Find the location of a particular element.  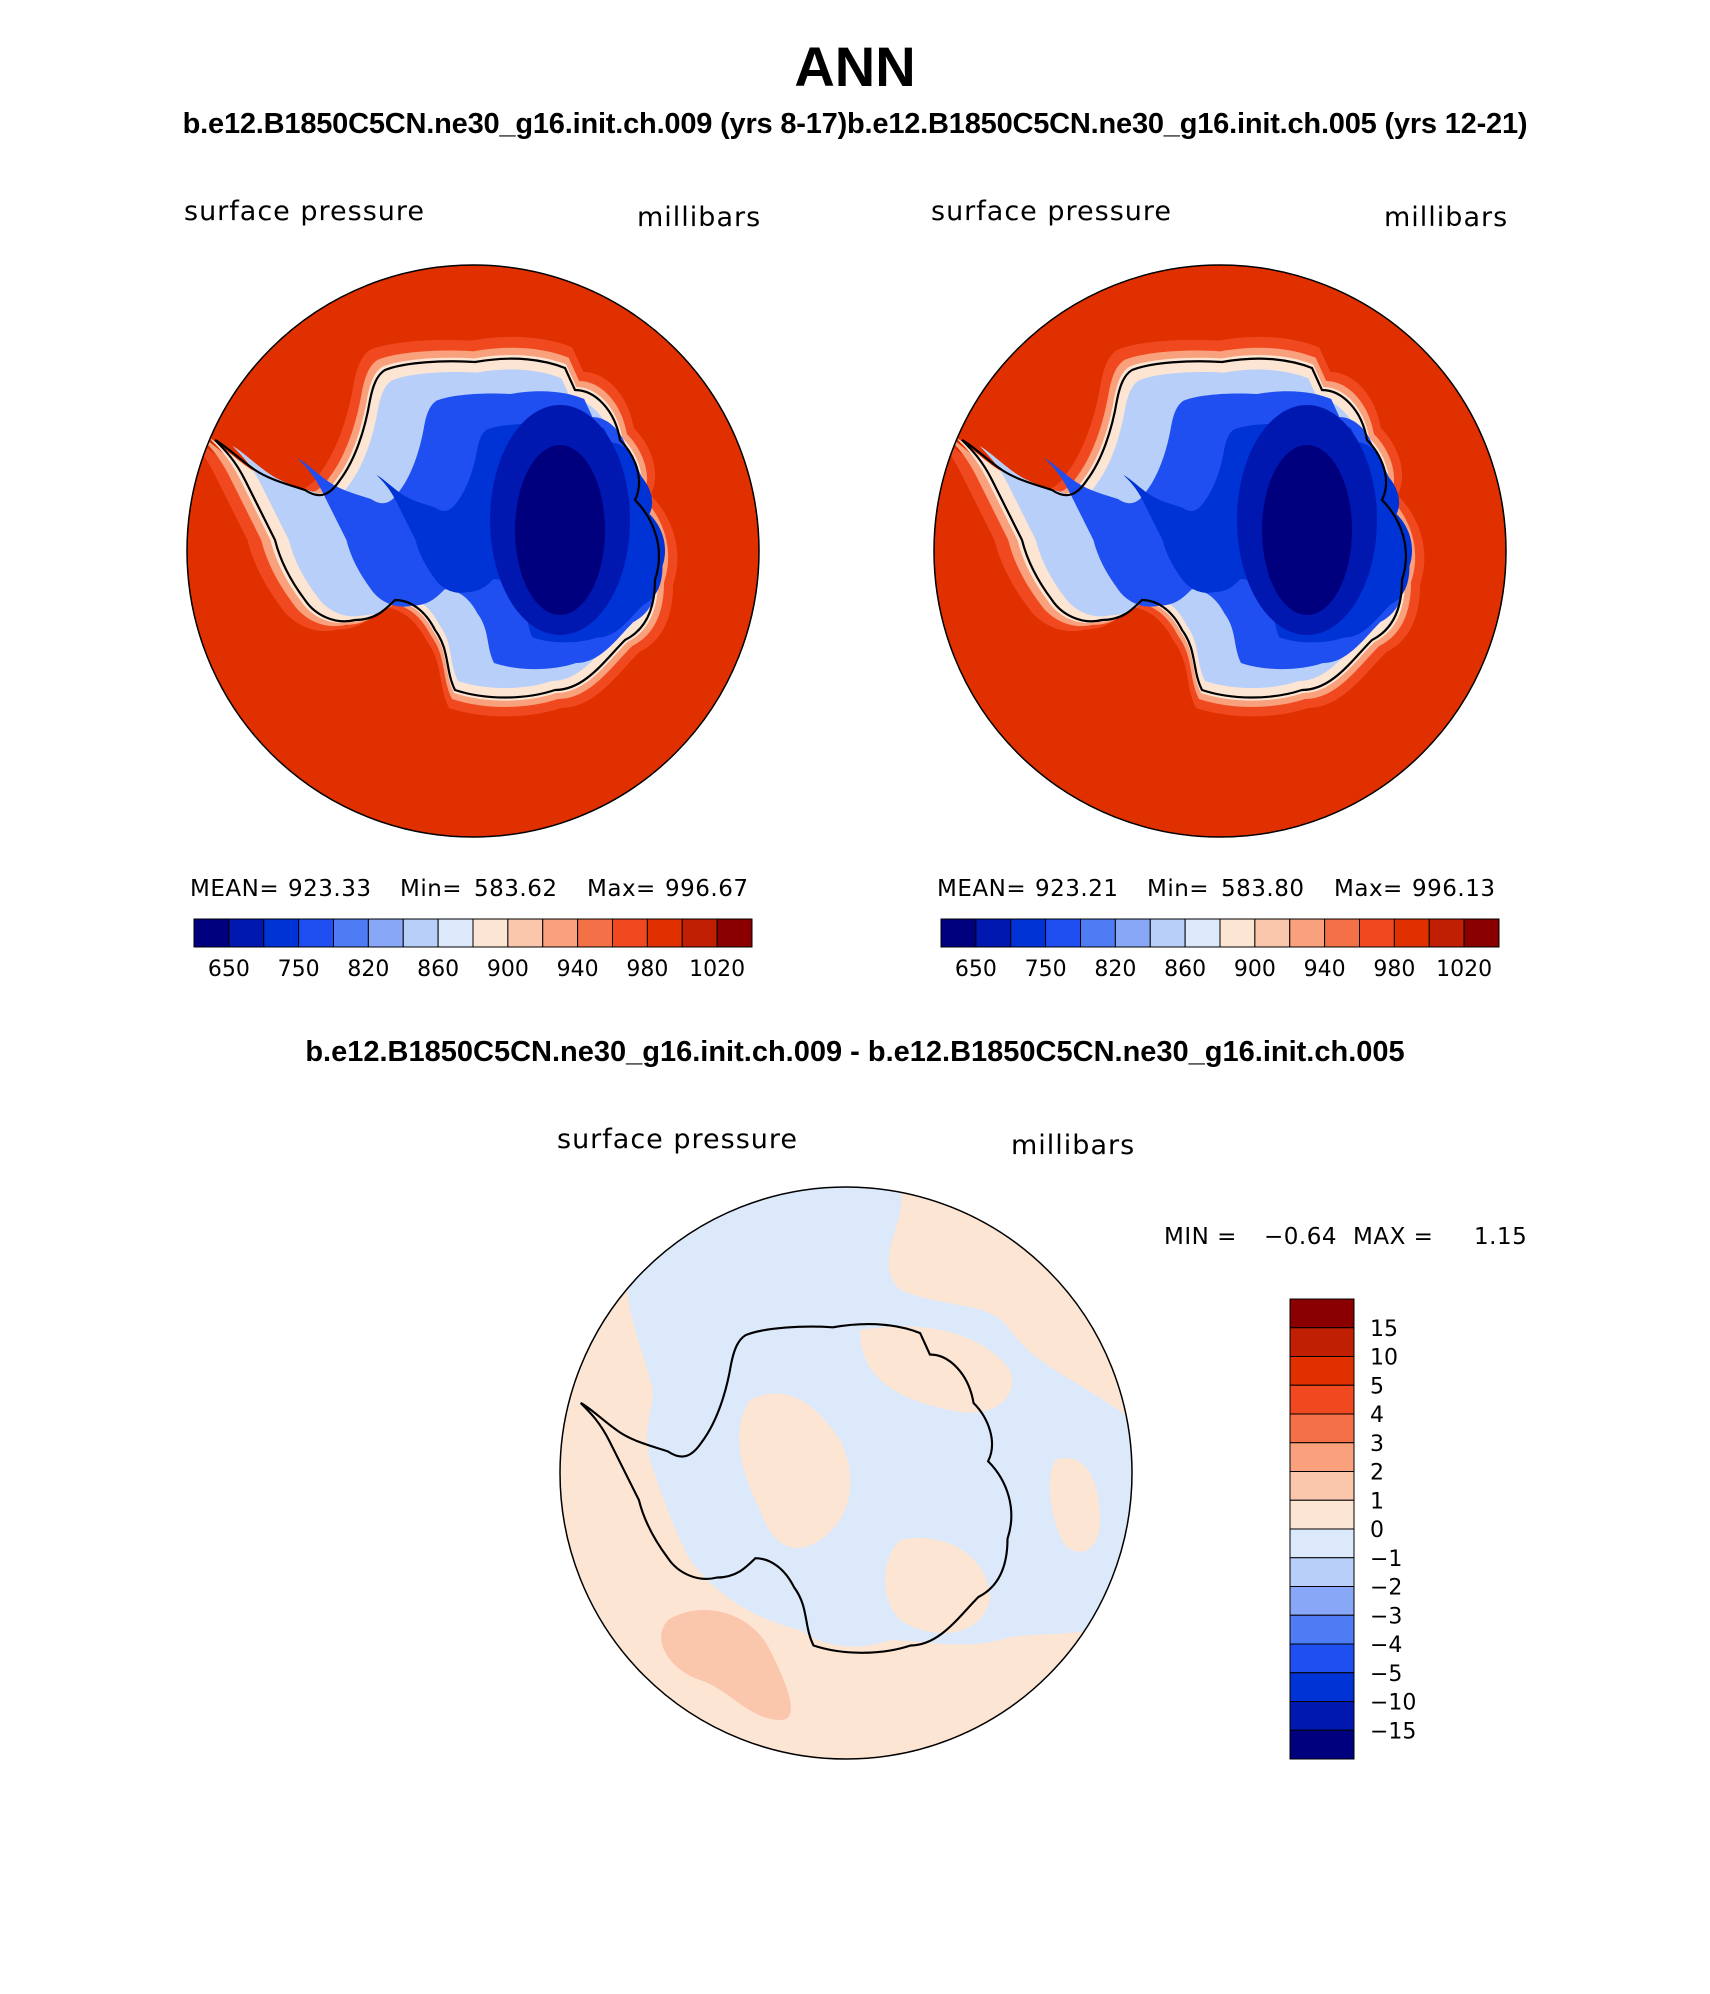

diff-colorbar-tick-label: −2 is located at coordinates (1386, 1588).